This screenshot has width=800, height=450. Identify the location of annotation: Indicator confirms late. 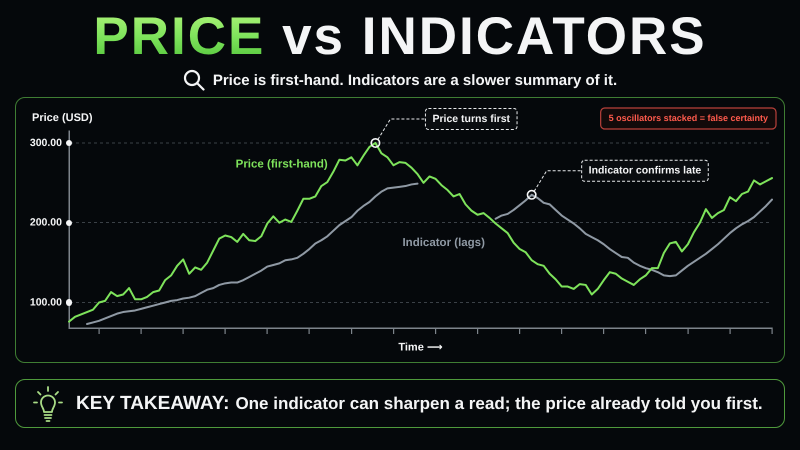
(645, 170).